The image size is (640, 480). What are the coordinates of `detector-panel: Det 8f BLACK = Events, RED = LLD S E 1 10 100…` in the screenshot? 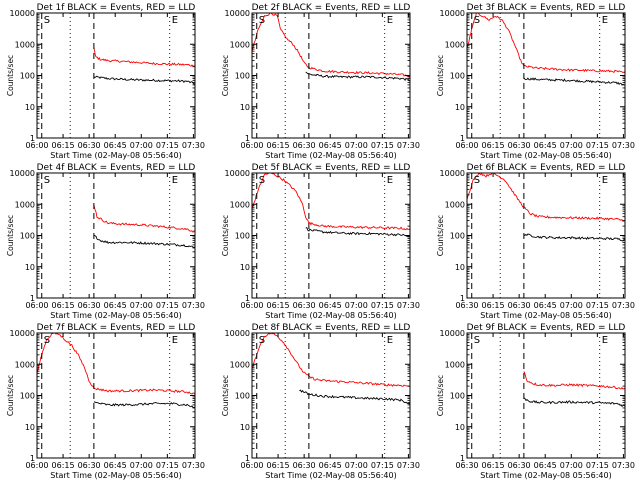 It's located at (320, 401).